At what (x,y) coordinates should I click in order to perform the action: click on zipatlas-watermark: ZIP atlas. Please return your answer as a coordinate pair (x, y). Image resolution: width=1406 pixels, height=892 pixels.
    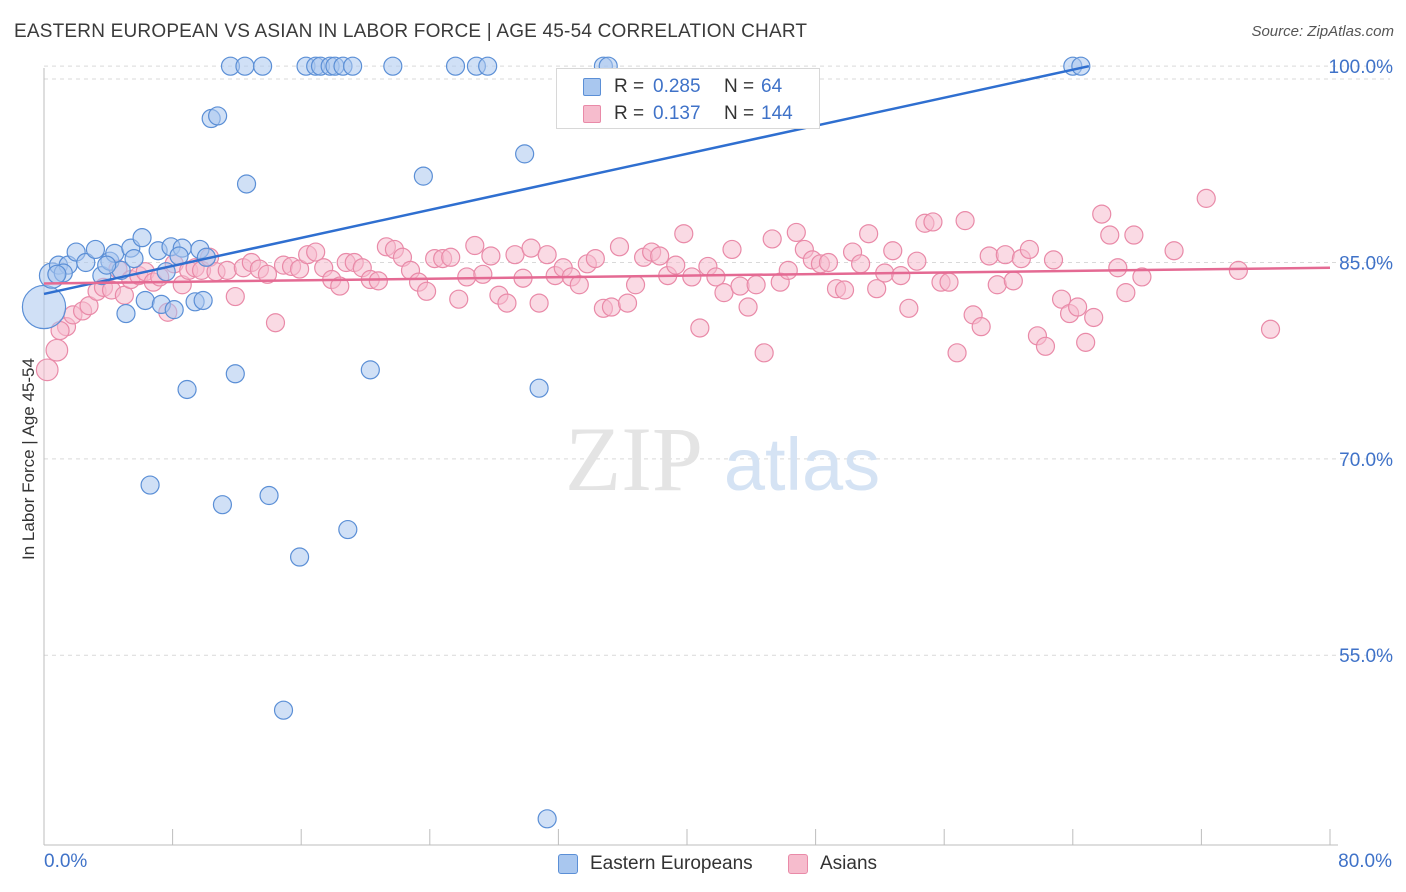
    Looking at the image, I should click on (722, 459).